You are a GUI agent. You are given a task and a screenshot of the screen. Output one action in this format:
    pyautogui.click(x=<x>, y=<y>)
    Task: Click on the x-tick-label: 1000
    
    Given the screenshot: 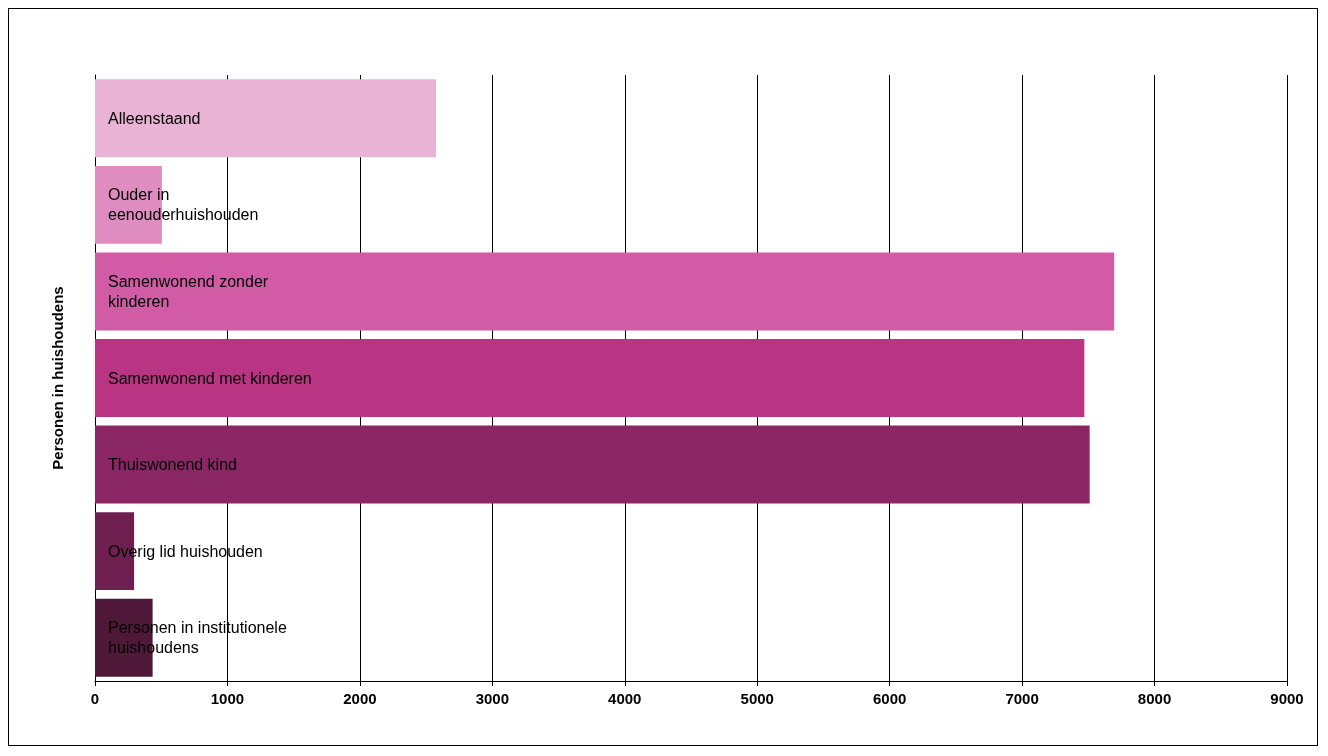 What is the action you would take?
    pyautogui.click(x=227, y=698)
    